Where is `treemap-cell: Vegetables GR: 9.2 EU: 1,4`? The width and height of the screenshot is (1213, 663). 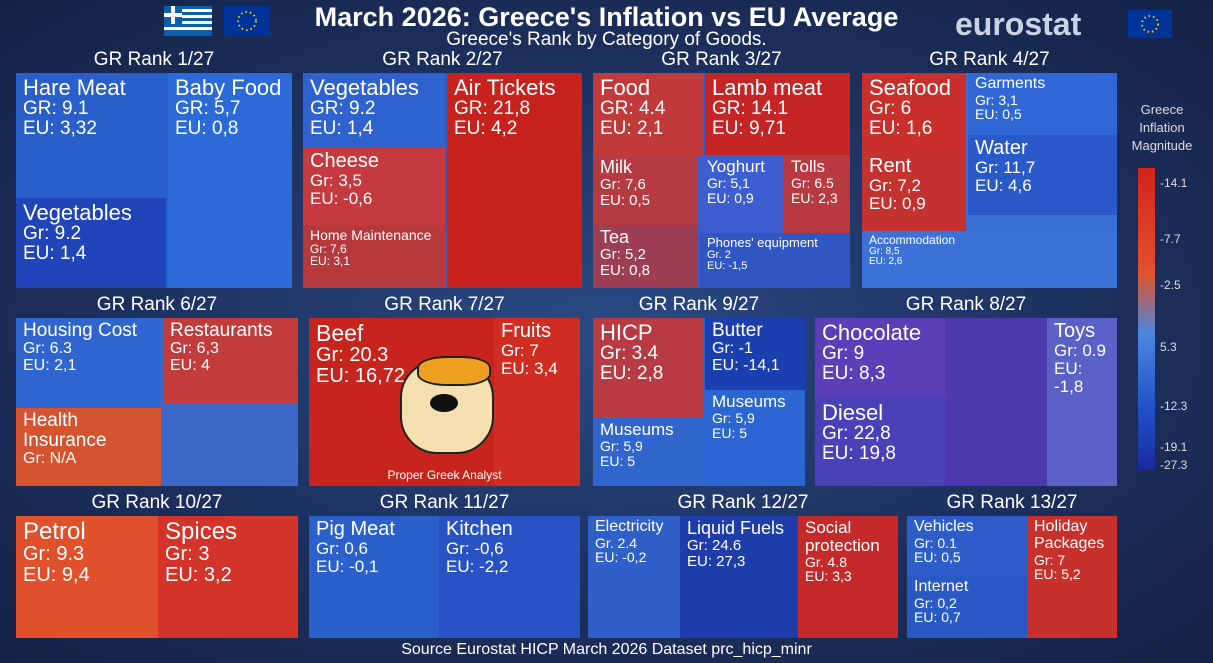 treemap-cell: Vegetables GR: 9.2 EU: 1,4 is located at coordinates (374, 110).